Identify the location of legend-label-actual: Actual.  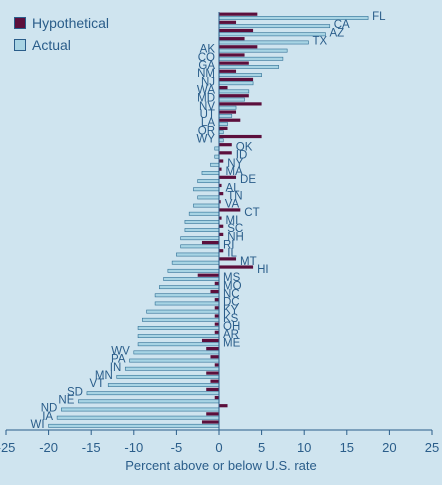
(51, 45).